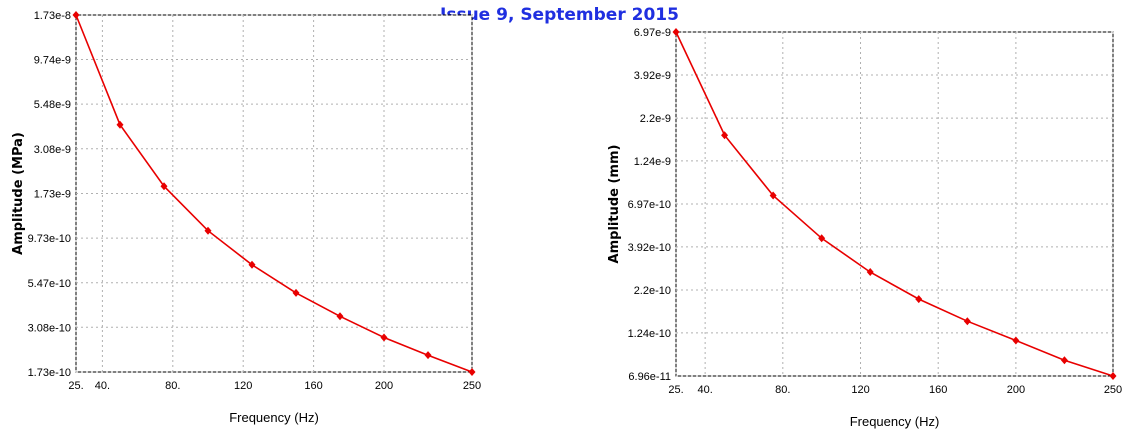  I want to click on y-tick-label: 5.47e-10, so click(49, 284).